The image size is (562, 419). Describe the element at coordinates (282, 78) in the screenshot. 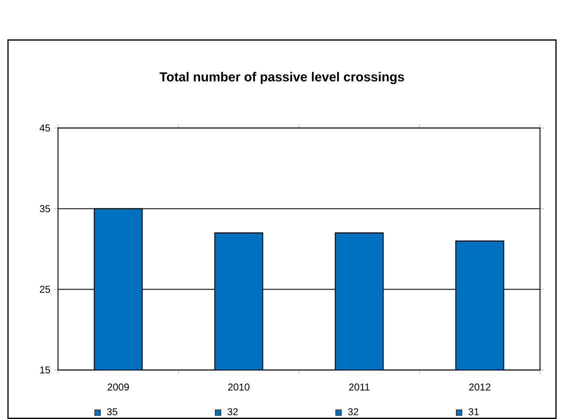

I see `chart-title: Total number of passive level crossings` at that location.